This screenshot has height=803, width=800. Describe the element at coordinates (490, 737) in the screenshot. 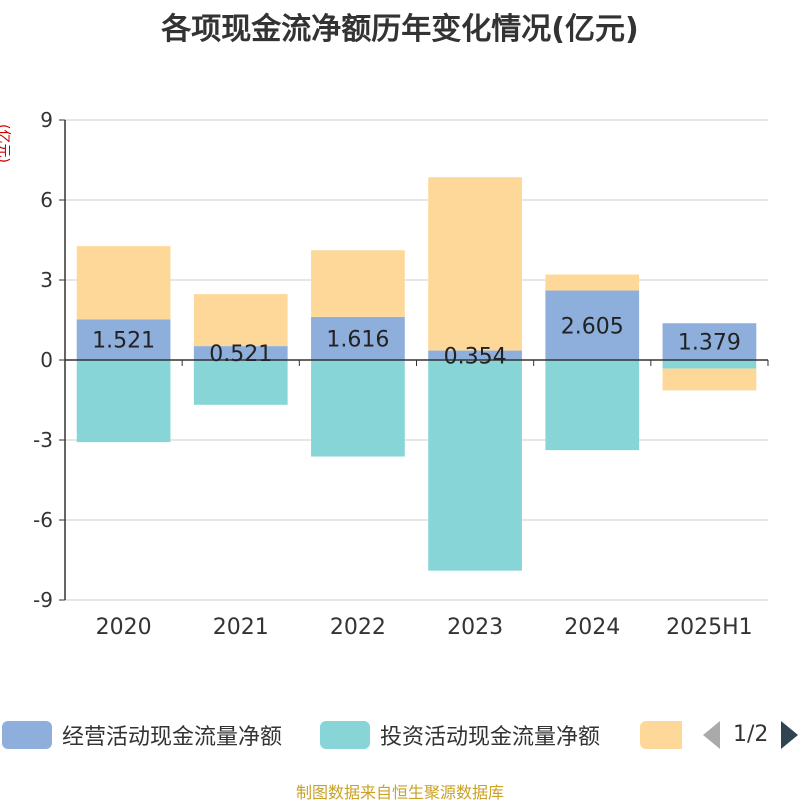

I see `legend-label-investing: 投资活动现金流量净额` at that location.